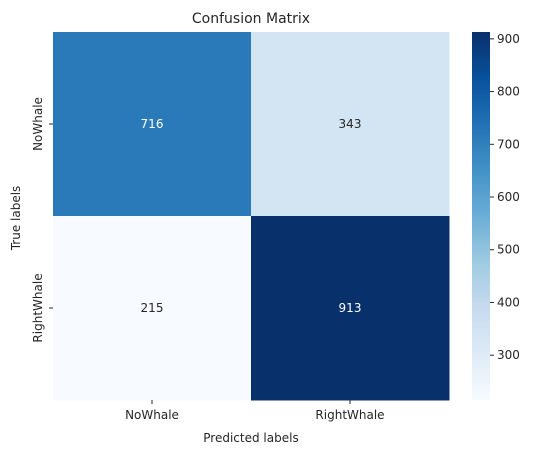  What do you see at coordinates (481, 216) in the screenshot?
I see `colorbar` at bounding box center [481, 216].